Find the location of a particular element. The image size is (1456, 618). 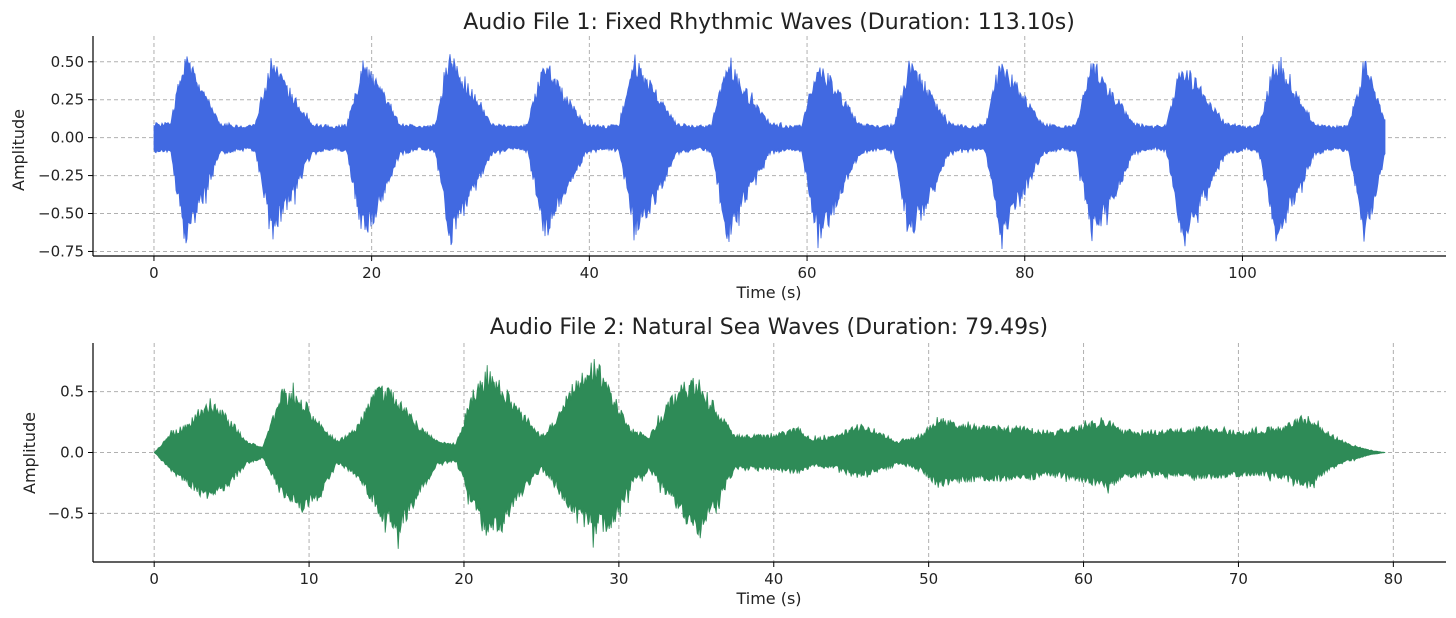

chart-2-x-axis-label: Time (s) is located at coordinates (768, 598).